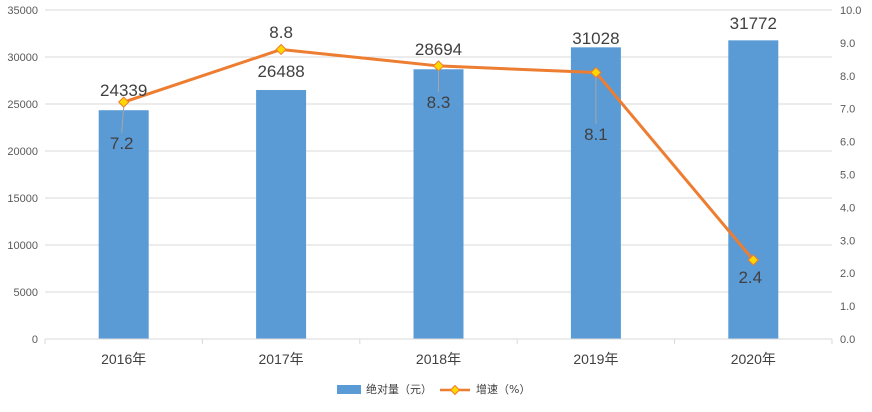  Describe the element at coordinates (847, 340) in the screenshot. I see `right-tick-label: 0.0` at that location.